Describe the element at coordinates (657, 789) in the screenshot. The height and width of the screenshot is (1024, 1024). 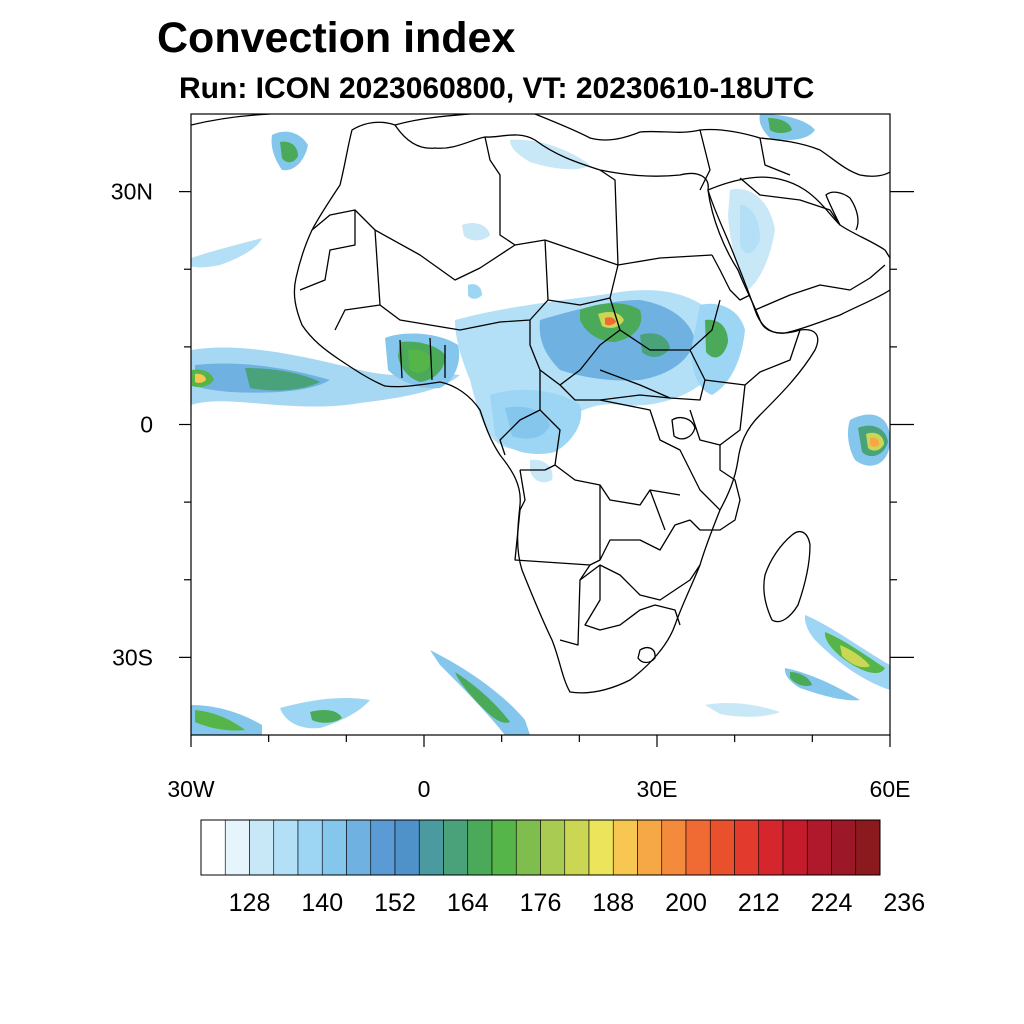
I see `lon-tick-label: 30E` at that location.